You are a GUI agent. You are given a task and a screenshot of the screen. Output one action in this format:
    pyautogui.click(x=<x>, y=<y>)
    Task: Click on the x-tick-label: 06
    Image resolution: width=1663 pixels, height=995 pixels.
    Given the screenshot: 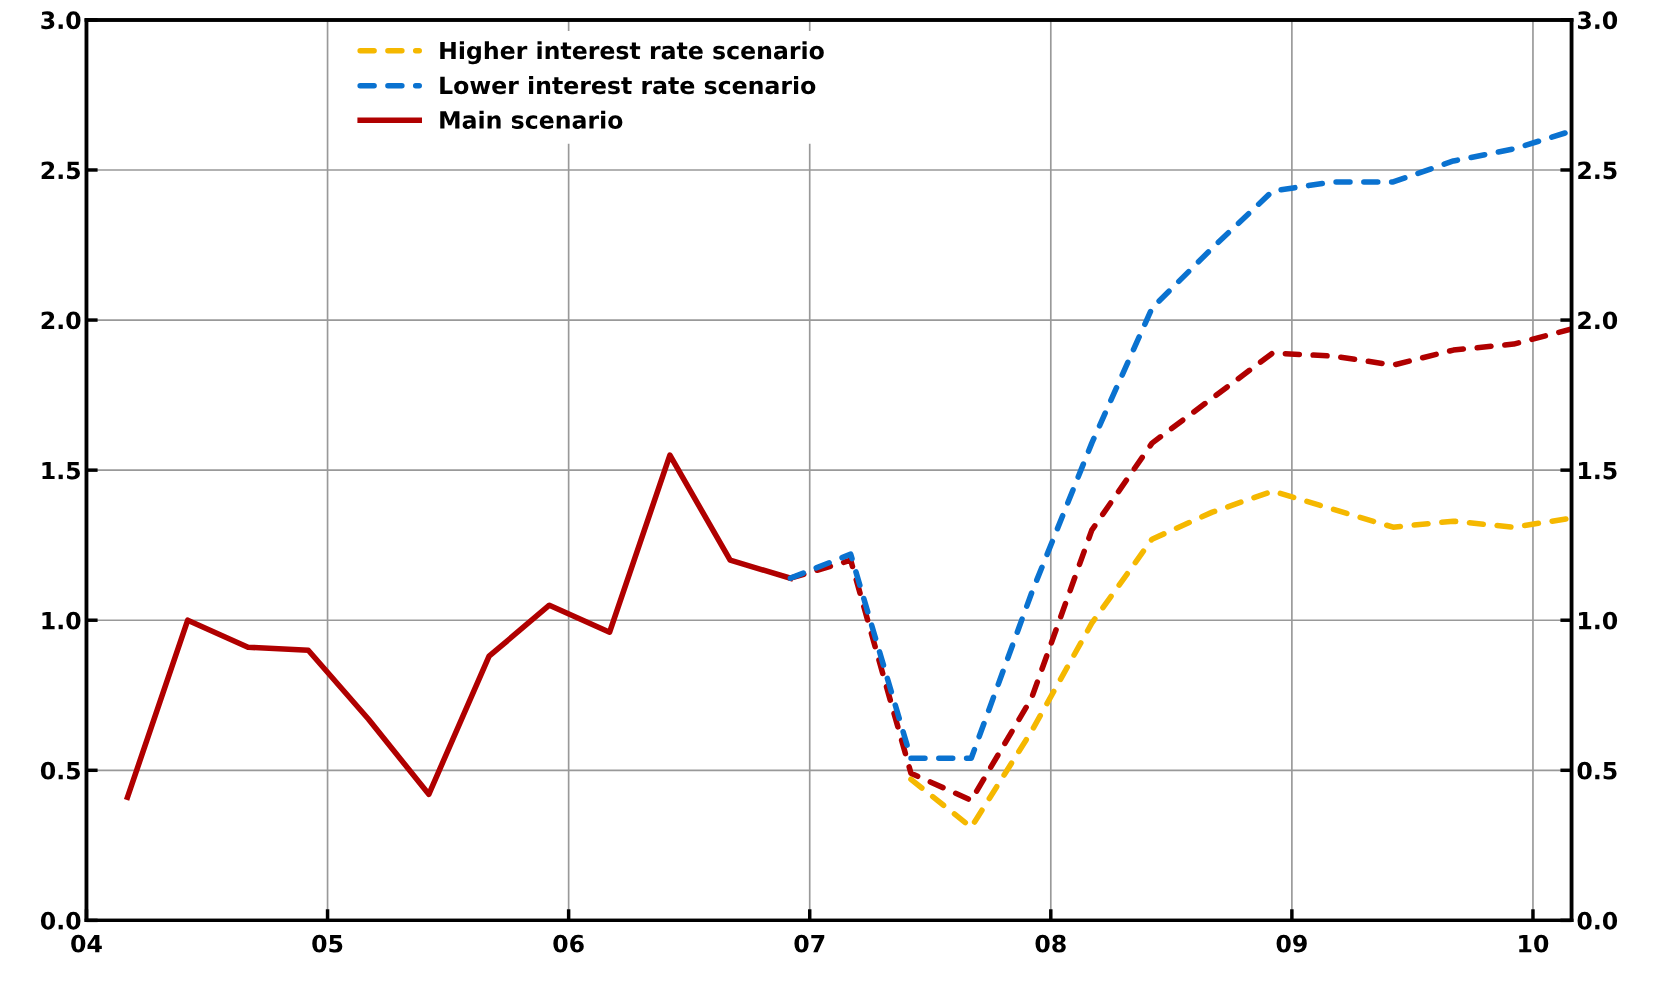 What is the action you would take?
    pyautogui.click(x=568, y=943)
    